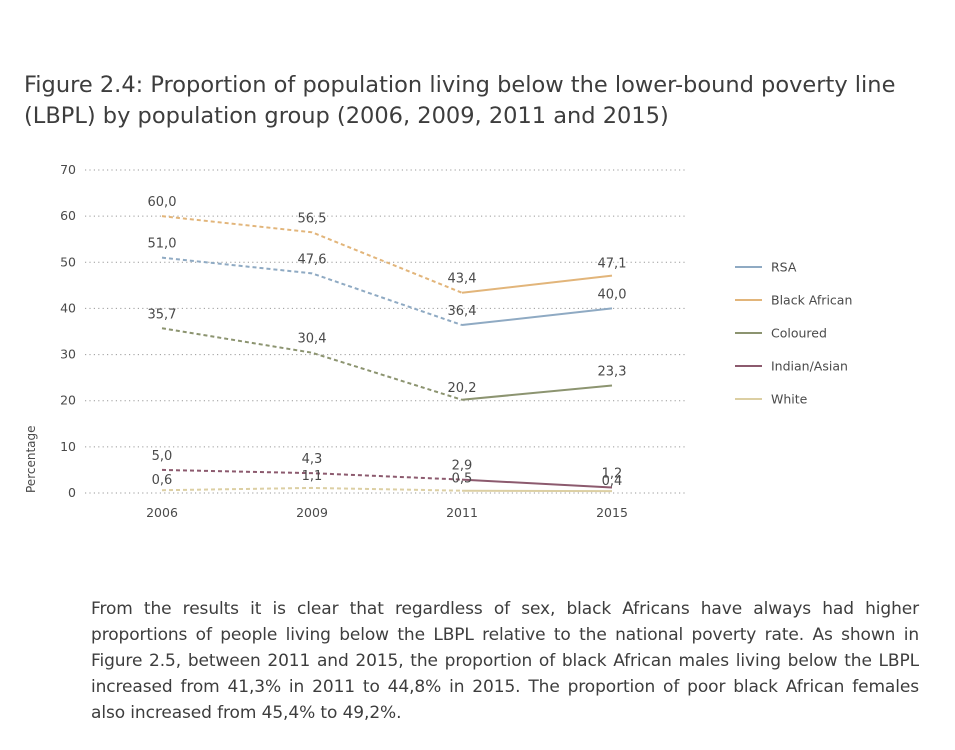  What do you see at coordinates (162, 512) in the screenshot?
I see `x-tick-label: 2006` at bounding box center [162, 512].